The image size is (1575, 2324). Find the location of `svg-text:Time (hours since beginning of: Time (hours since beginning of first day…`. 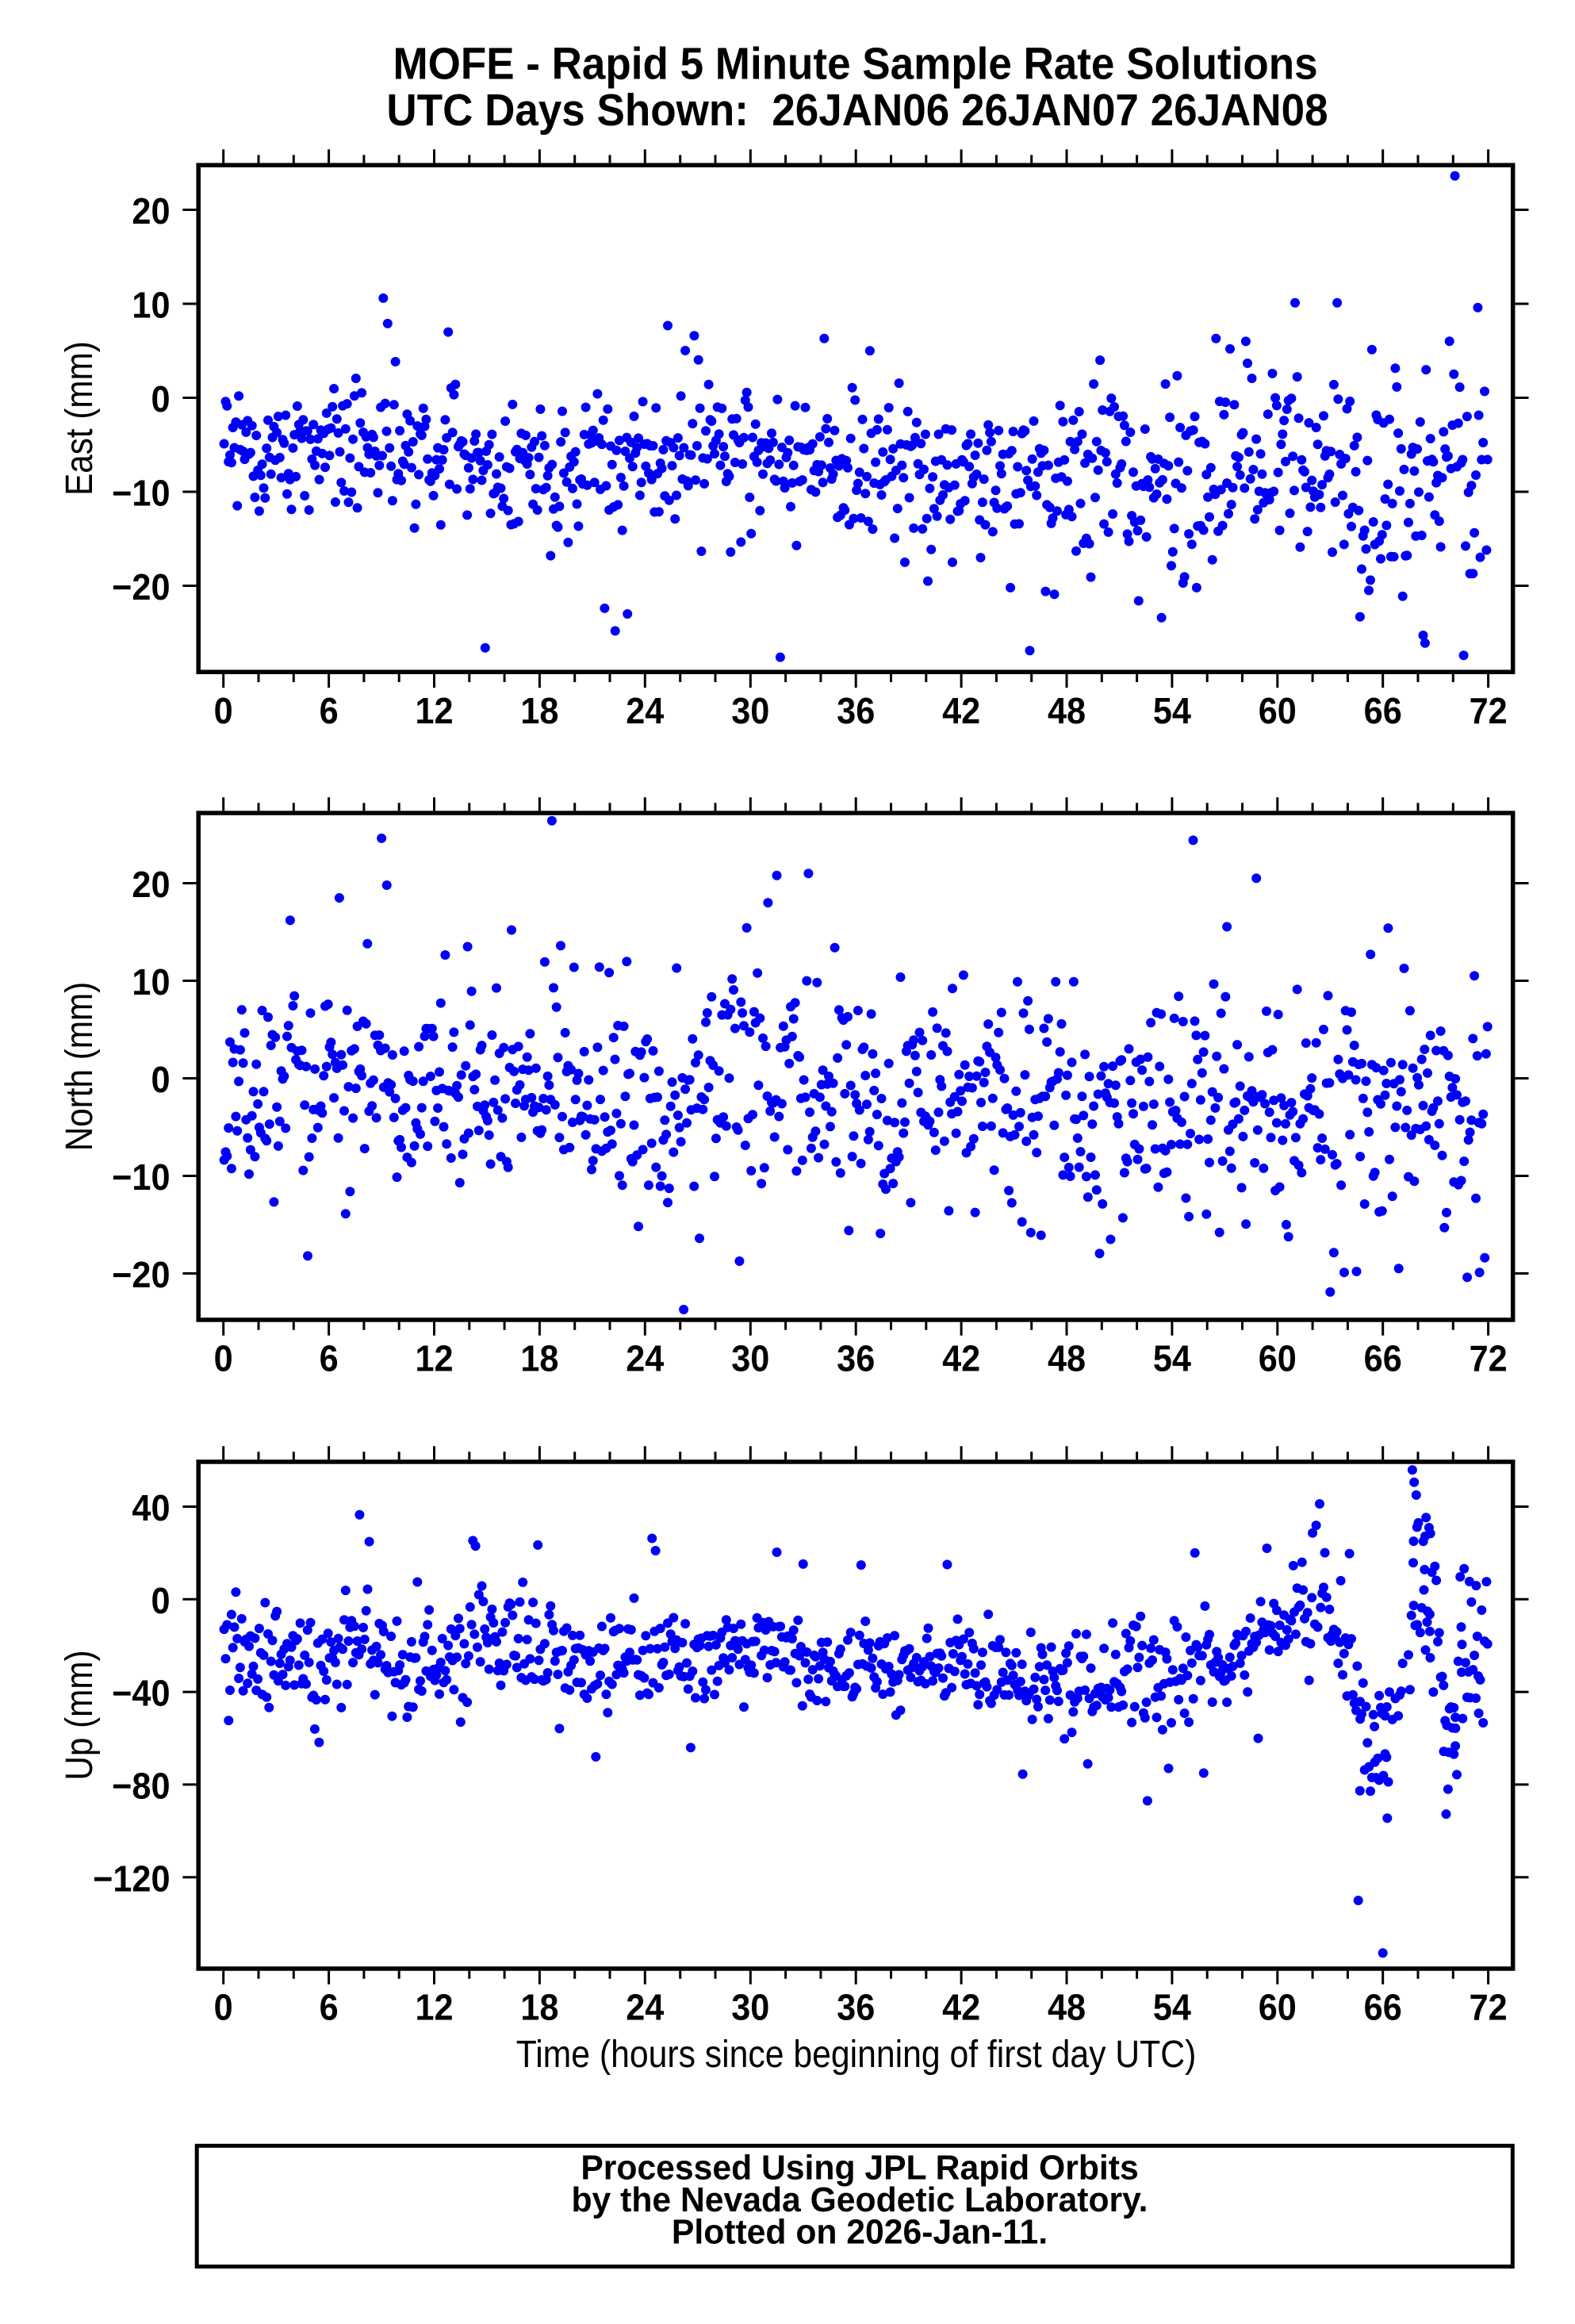

svg-text:Time (hours since beginning of: Time (hours since beginning of first day… is located at coordinates (857, 2054).